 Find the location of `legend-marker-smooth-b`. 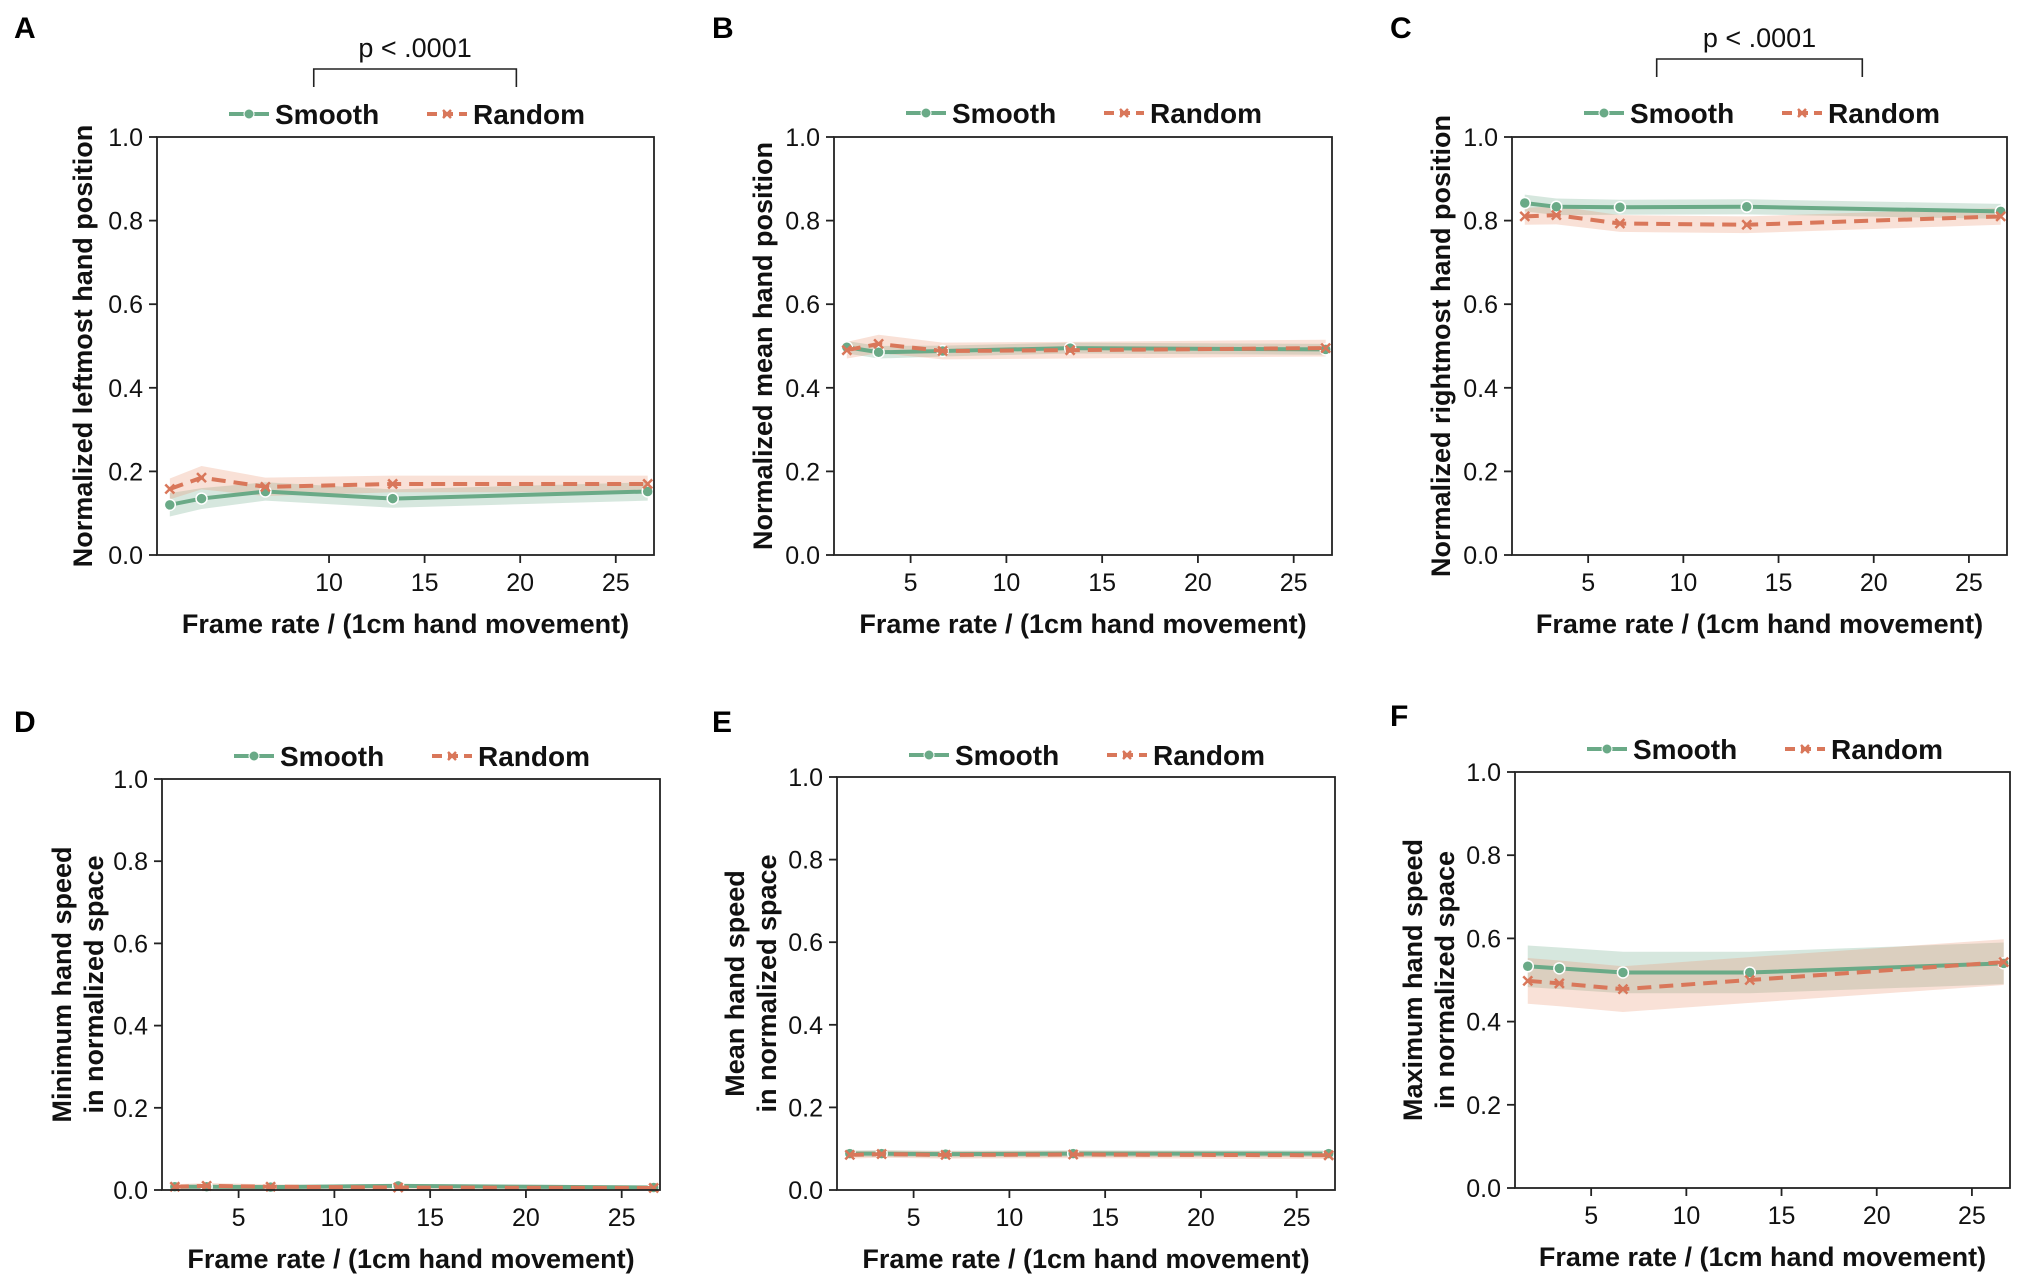

legend-marker-smooth-b is located at coordinates (926, 113).